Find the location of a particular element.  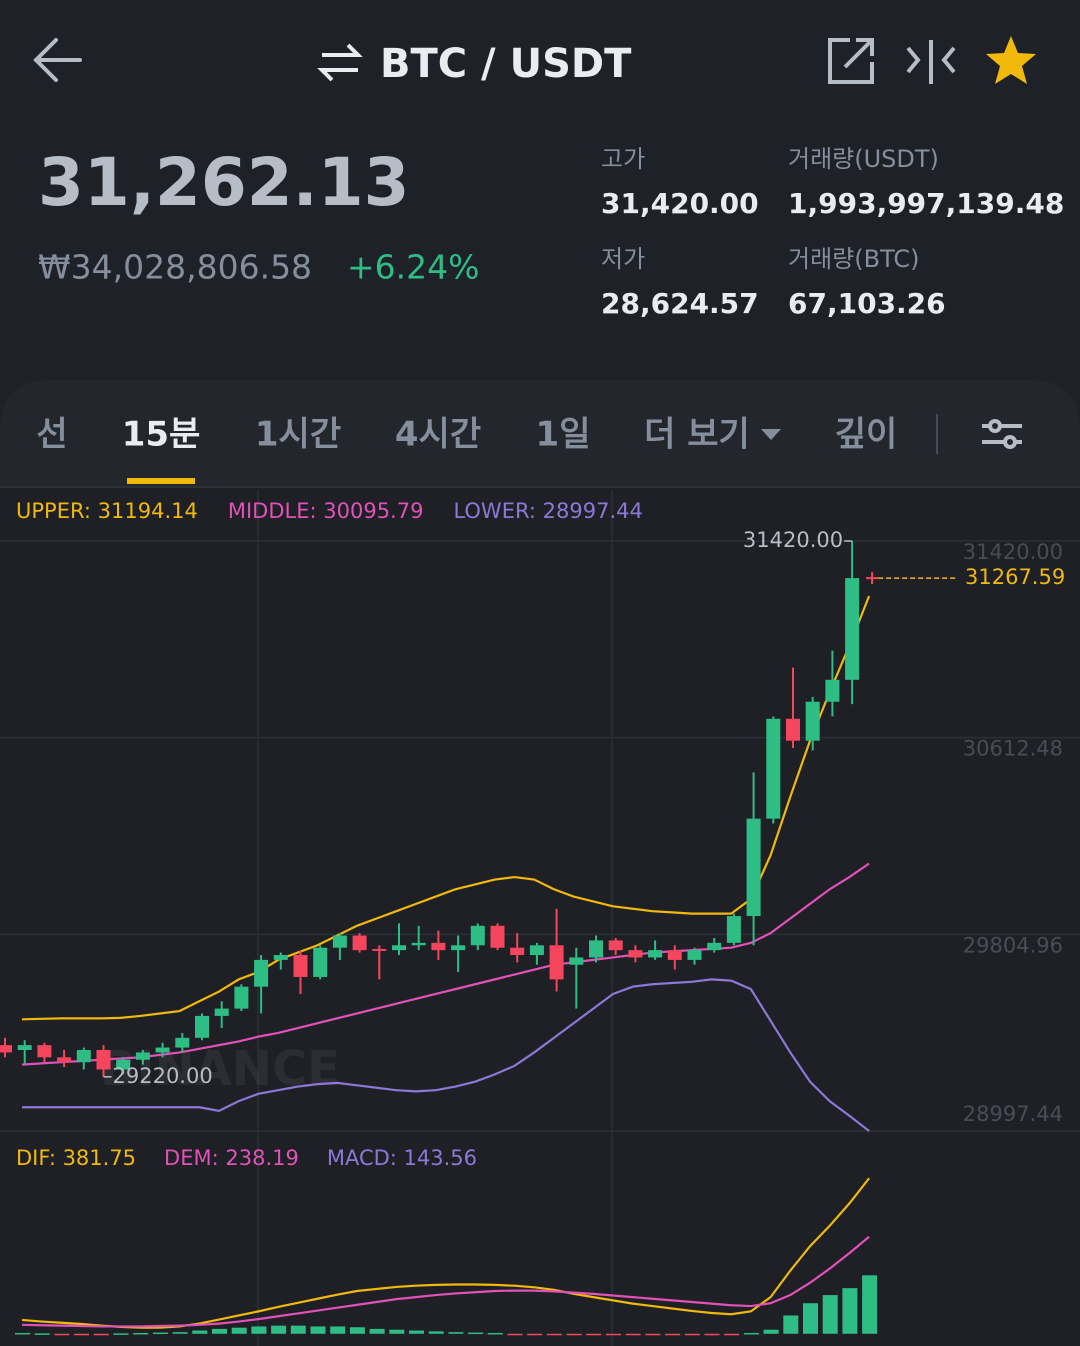

stat-value: 28,624.57 is located at coordinates (680, 303).